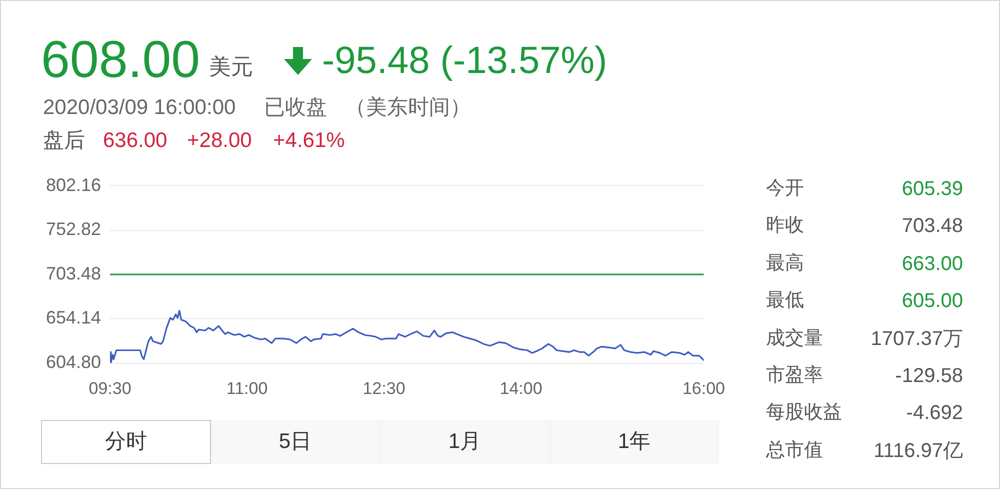 The image size is (1000, 489). What do you see at coordinates (918, 451) in the screenshot?
I see `text: 1116.97亿` at bounding box center [918, 451].